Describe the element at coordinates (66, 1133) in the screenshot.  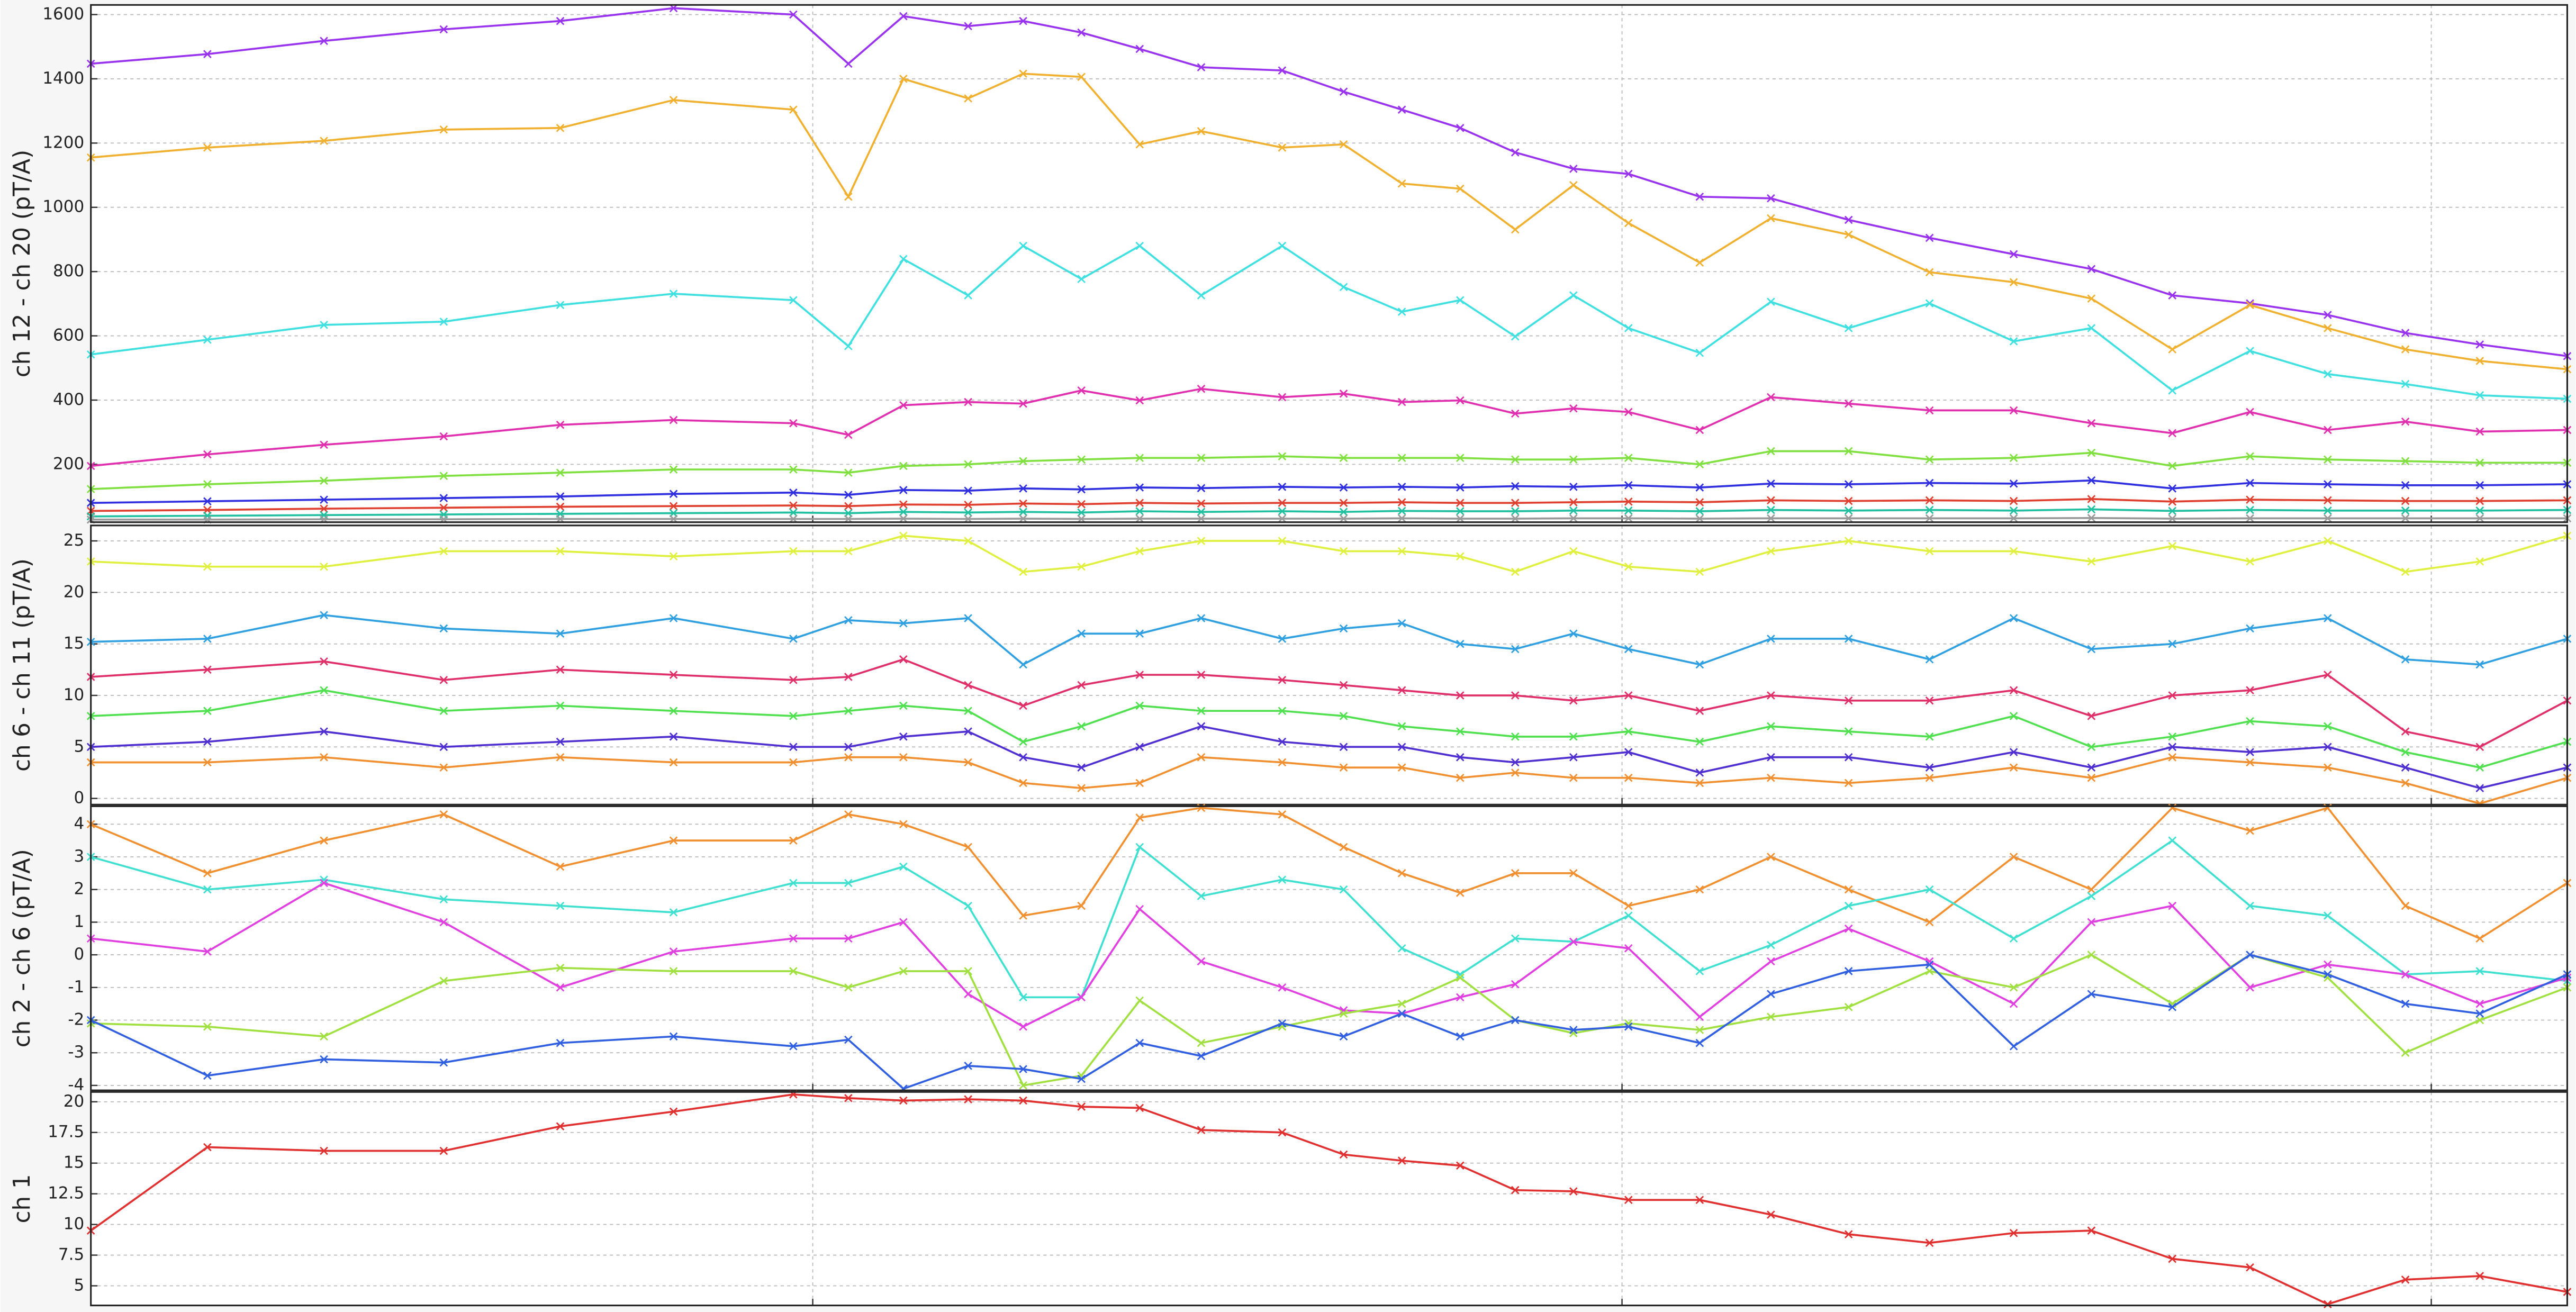
I see `y-tick-label: 17.5` at that location.